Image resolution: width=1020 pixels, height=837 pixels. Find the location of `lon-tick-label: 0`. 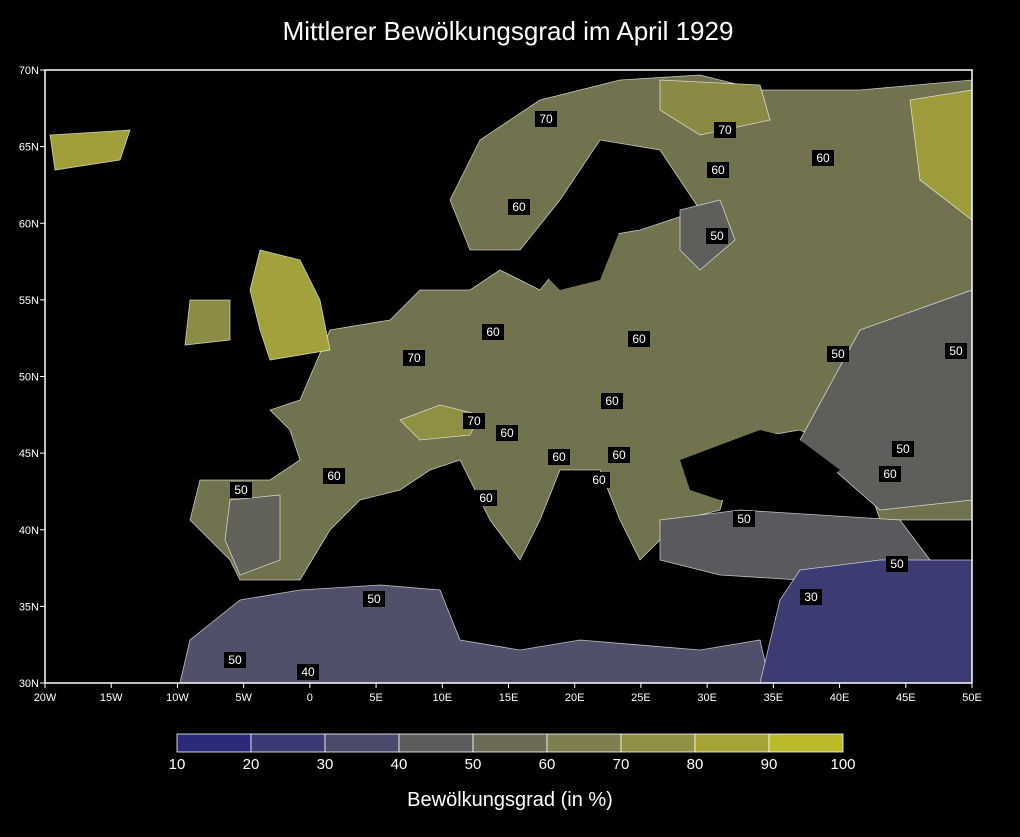

lon-tick-label: 0 is located at coordinates (310, 698).